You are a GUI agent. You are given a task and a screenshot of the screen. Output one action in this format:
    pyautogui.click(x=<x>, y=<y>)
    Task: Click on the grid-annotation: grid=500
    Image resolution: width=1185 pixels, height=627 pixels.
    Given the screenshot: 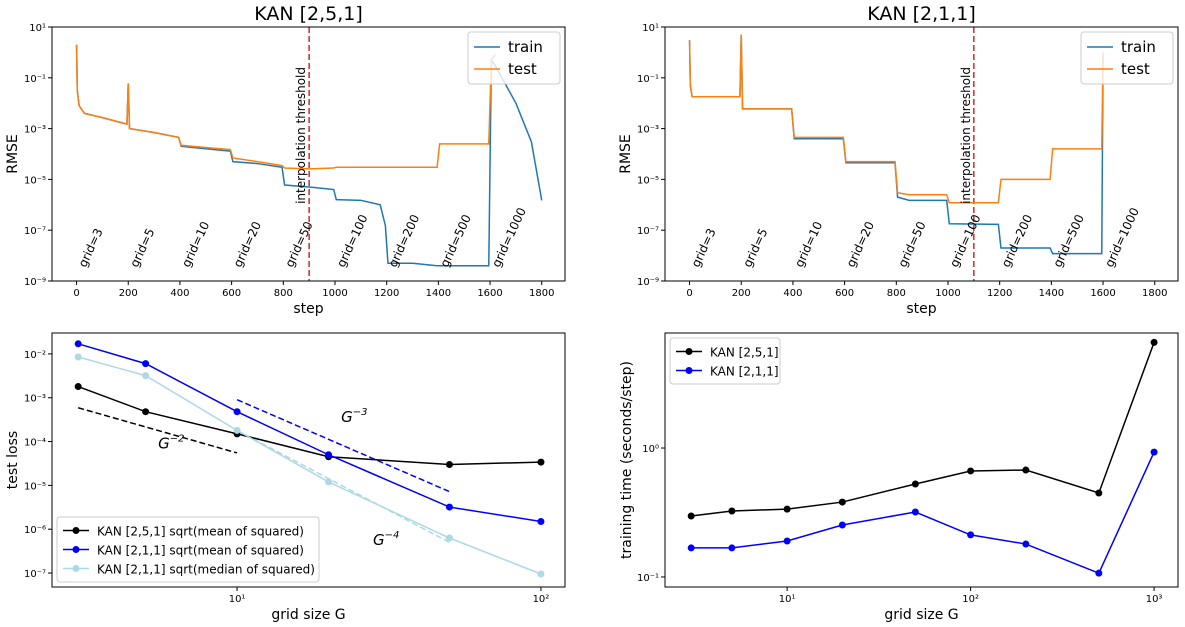 What is the action you would take?
    pyautogui.click(x=1068, y=240)
    